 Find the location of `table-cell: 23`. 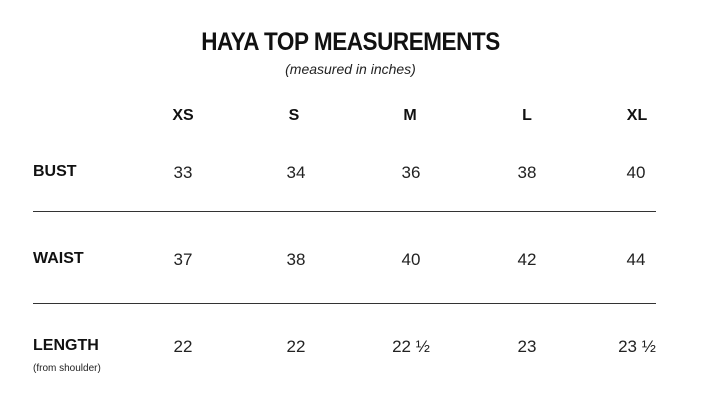

table-cell: 23 is located at coordinates (527, 346).